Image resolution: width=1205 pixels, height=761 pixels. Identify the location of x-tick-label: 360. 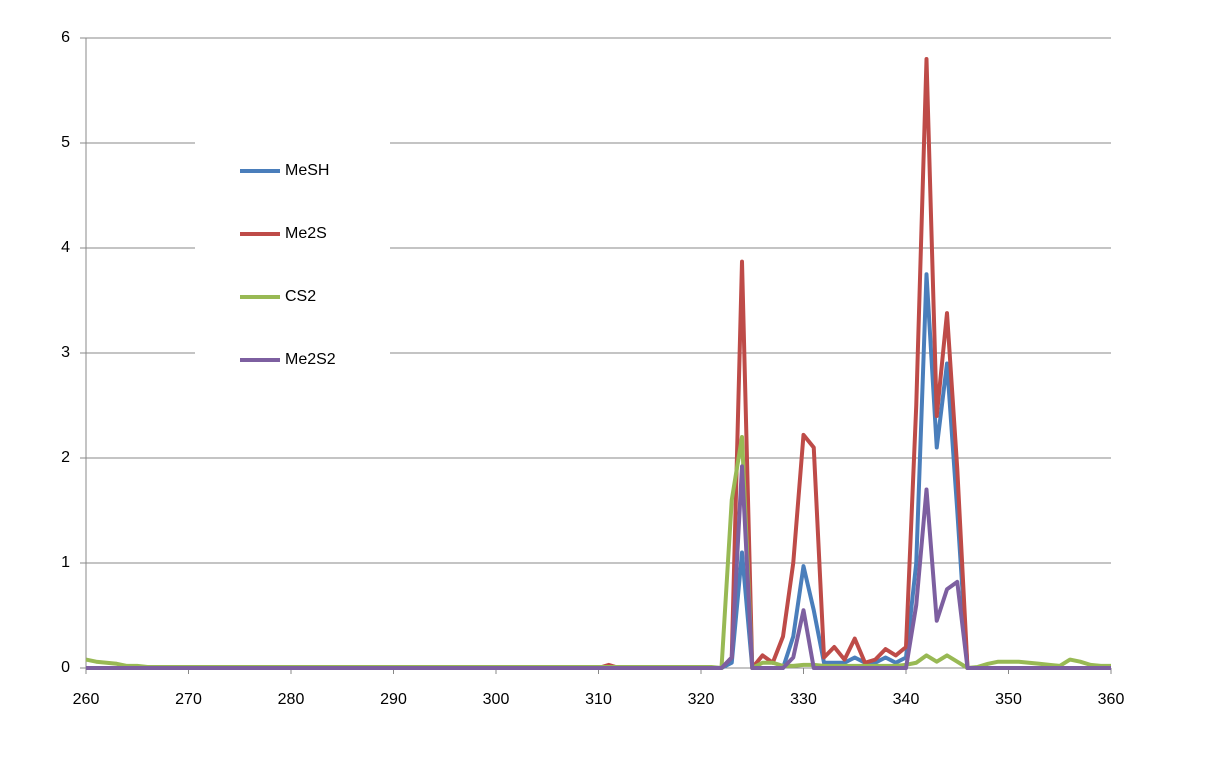
(1111, 699).